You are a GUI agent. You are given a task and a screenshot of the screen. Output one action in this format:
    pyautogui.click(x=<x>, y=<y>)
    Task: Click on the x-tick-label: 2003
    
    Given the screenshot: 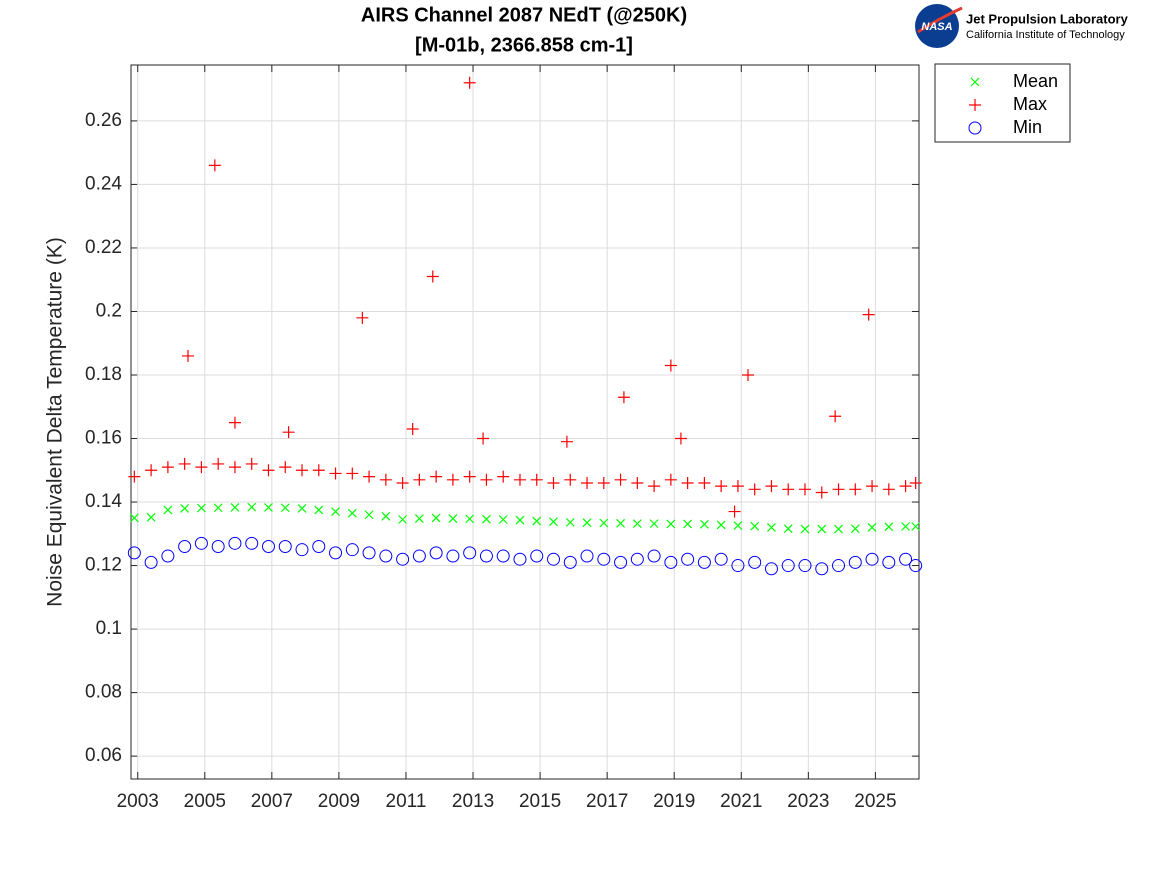 What is the action you would take?
    pyautogui.click(x=138, y=801)
    